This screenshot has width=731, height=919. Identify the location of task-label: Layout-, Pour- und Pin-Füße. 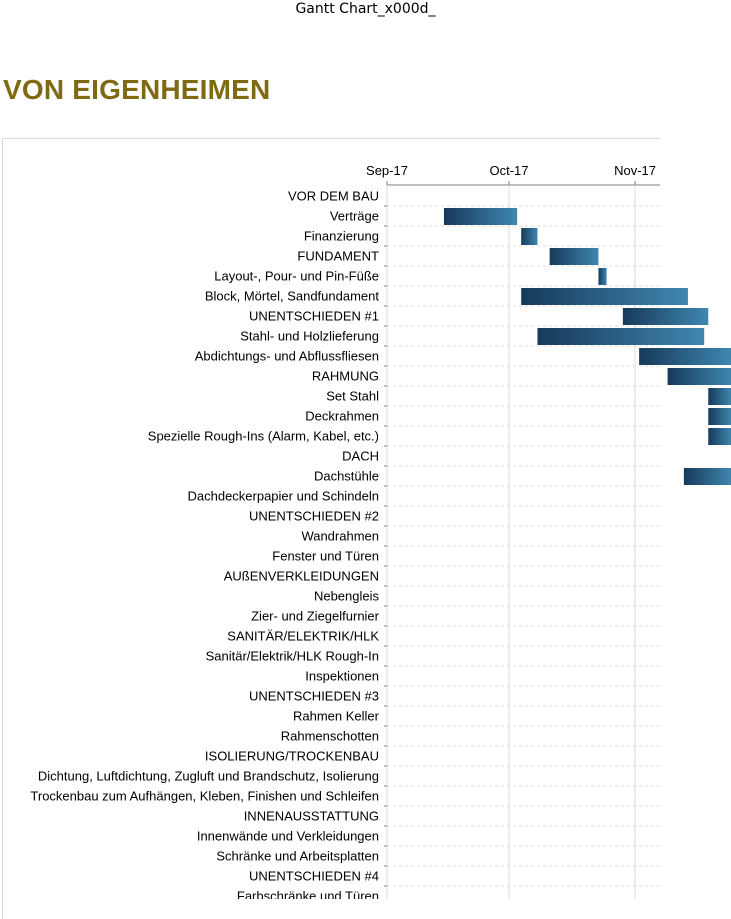
(296, 276).